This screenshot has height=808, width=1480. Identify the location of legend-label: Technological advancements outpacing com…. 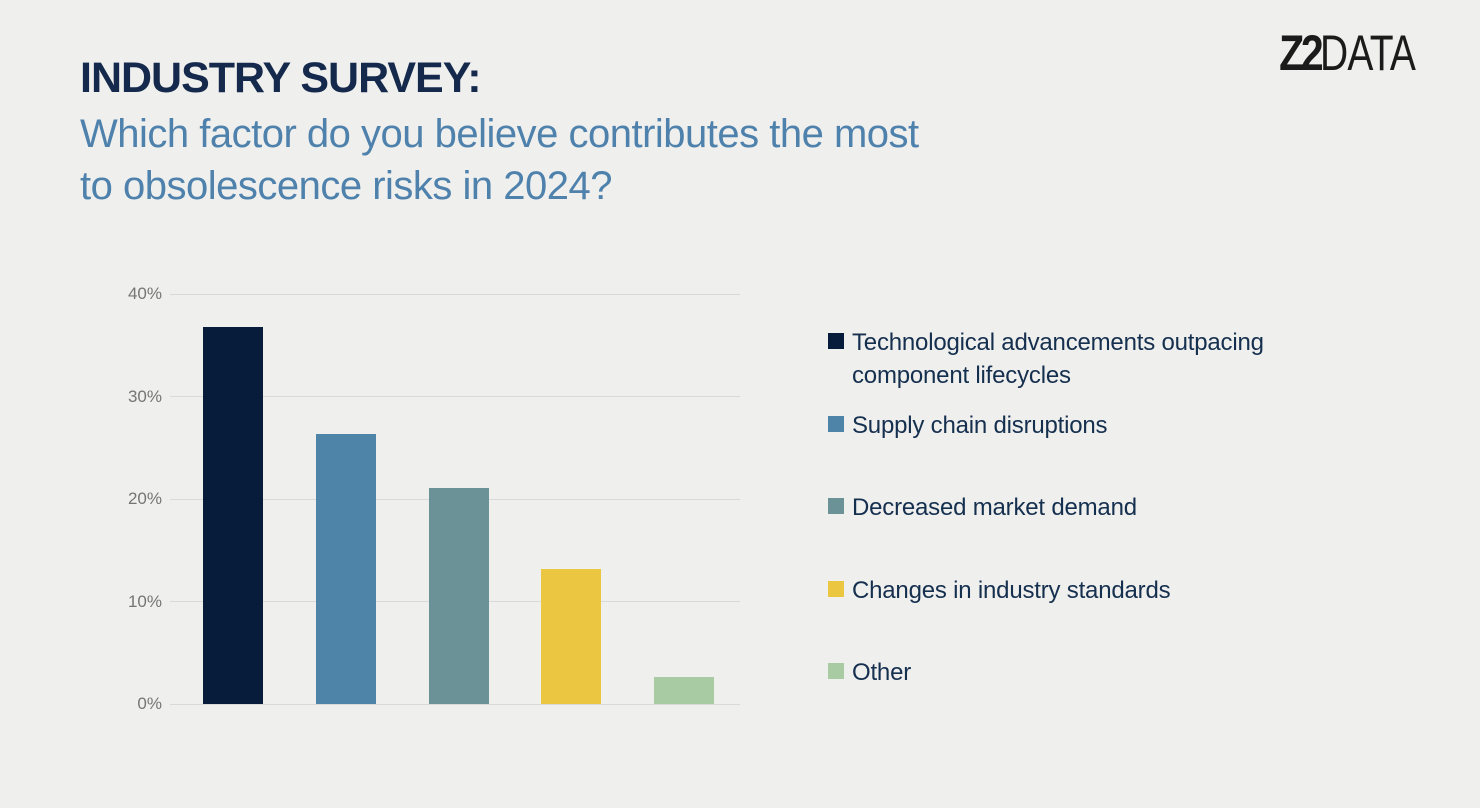
(1058, 359).